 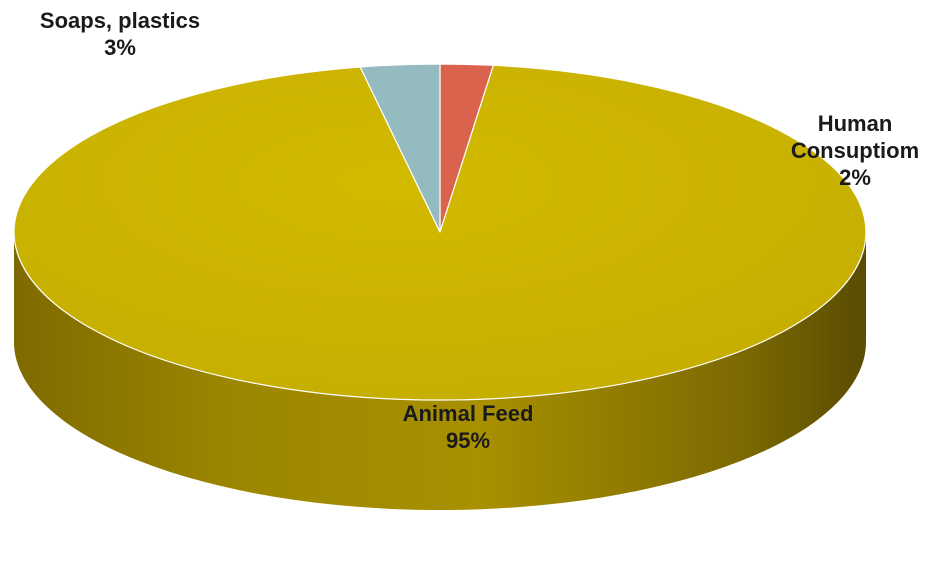 I want to click on slice-name-human-consuptiom: Consuptiom, so click(x=855, y=150).